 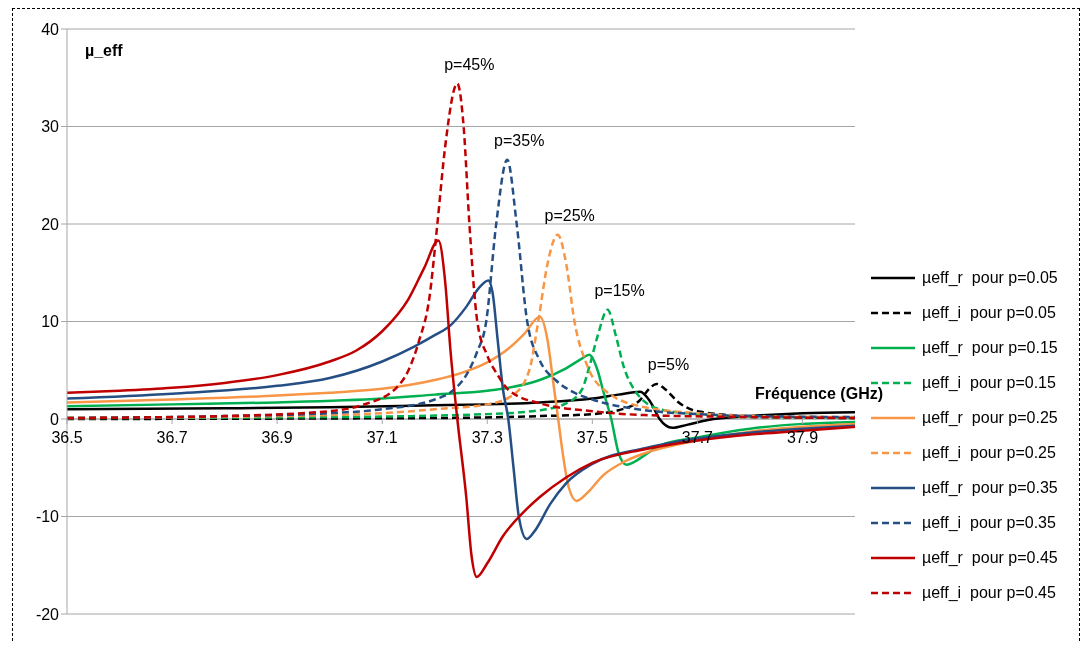 I want to click on y-tick-label: 40, so click(x=50, y=29).